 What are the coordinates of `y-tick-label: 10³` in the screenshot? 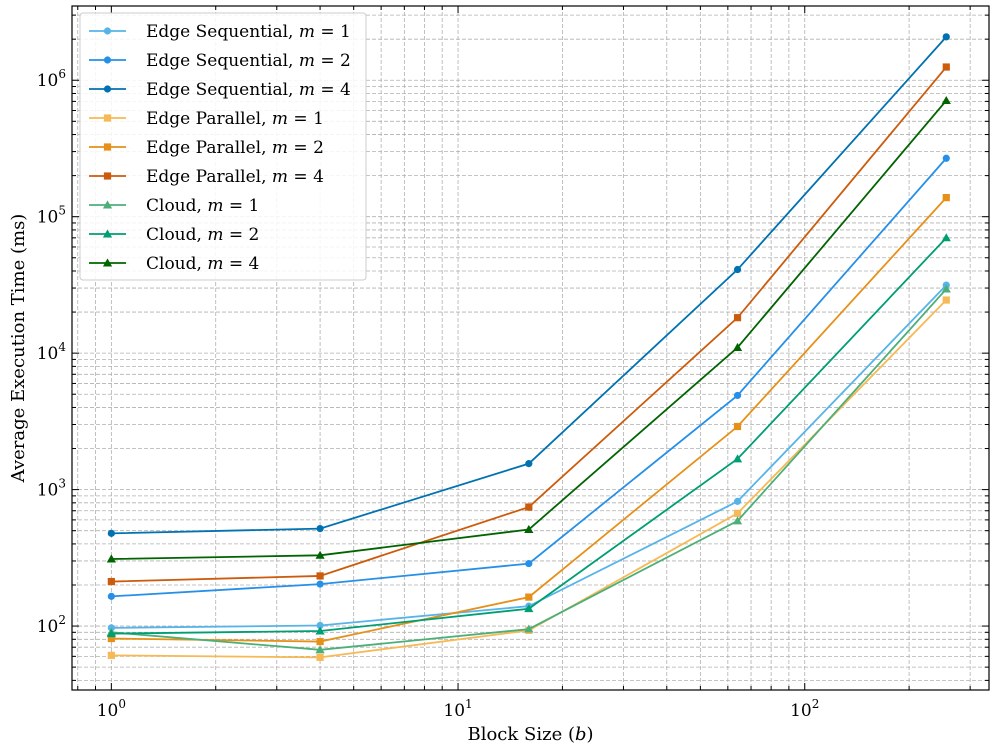 It's located at (51, 489).